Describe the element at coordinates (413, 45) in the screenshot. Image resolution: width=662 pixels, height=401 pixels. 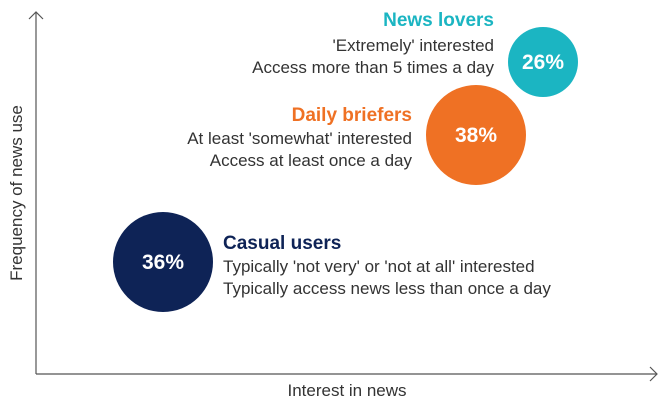
I see `segment-description-news-lovers: 'Extremely' interested` at that location.